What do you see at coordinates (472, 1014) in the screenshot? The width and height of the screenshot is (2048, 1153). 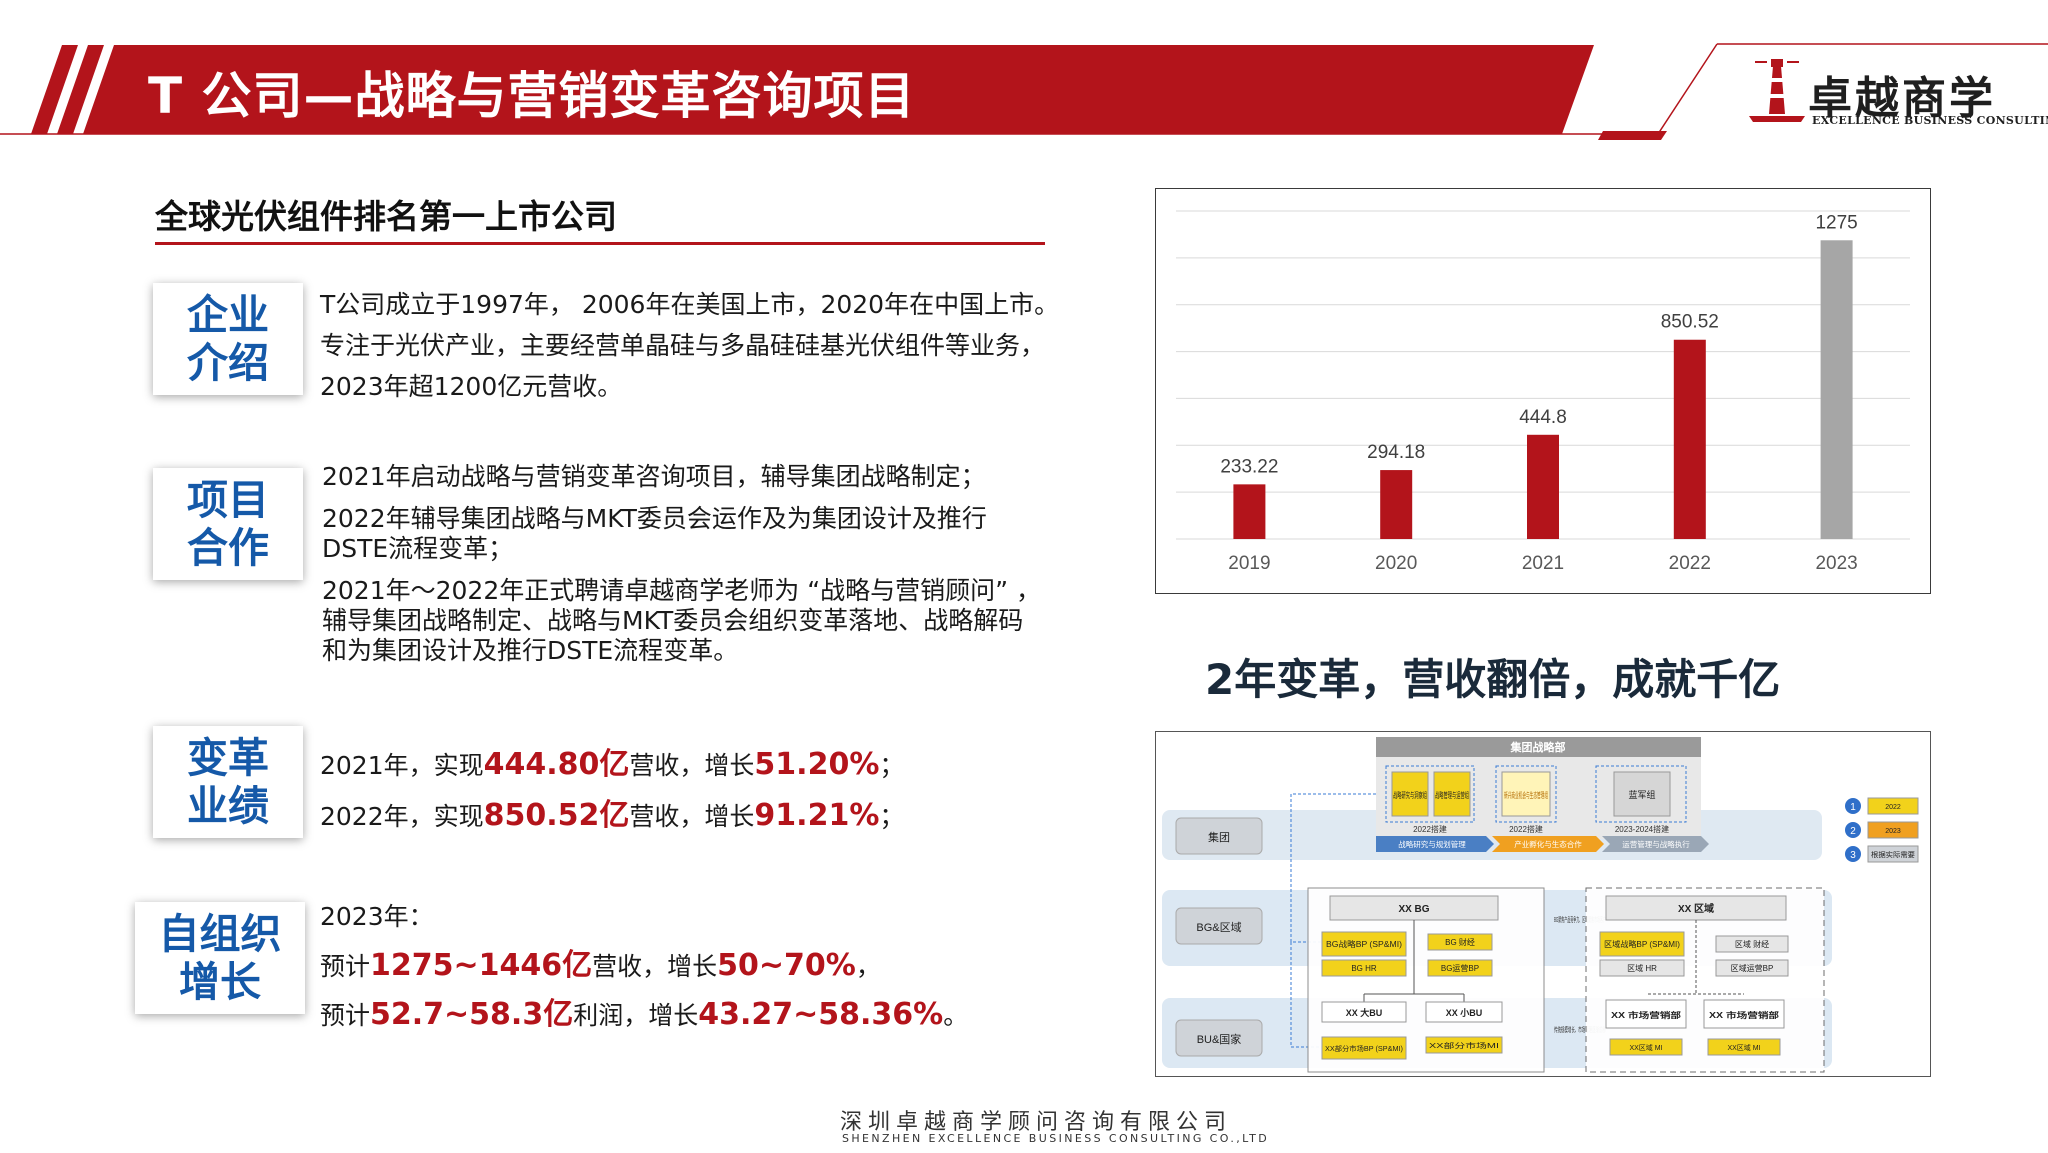 I see `profit-forecast: 52.7~58.3亿` at bounding box center [472, 1014].